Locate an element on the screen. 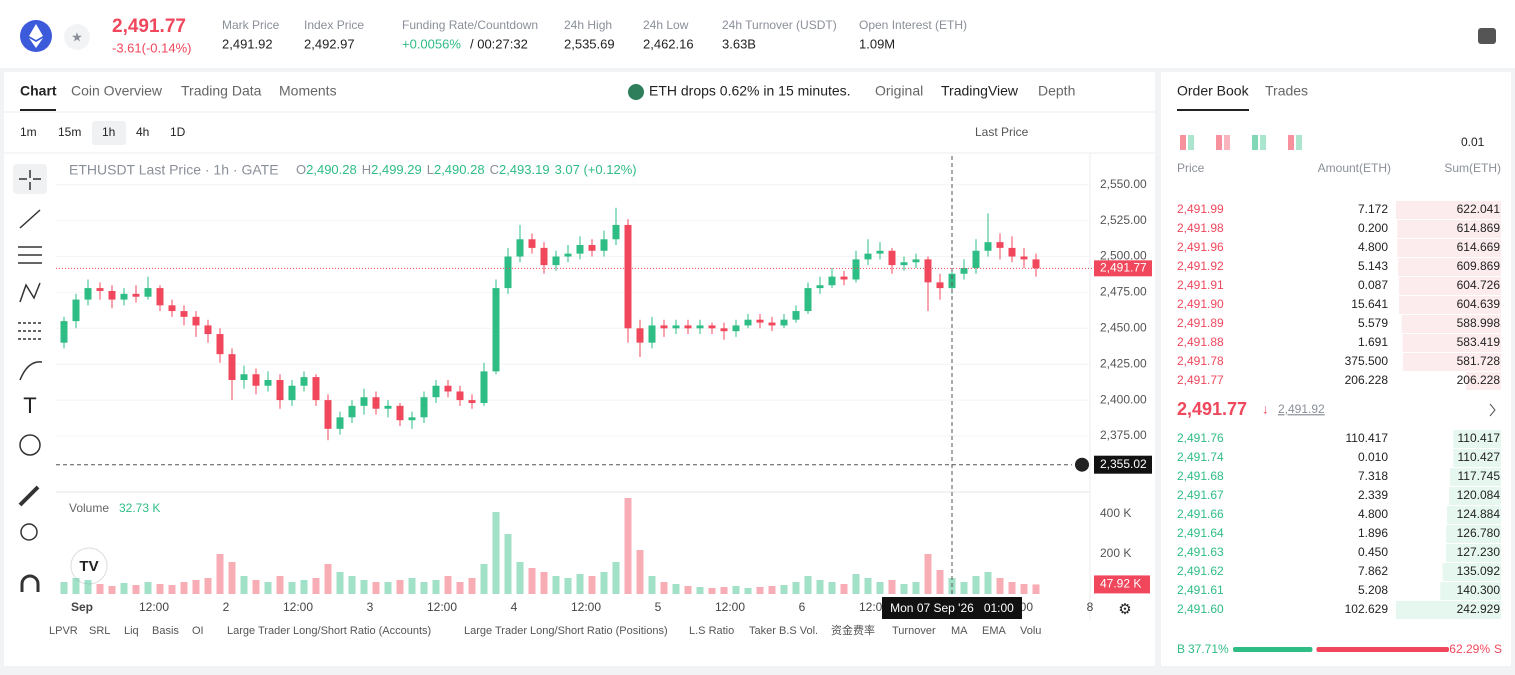  ob-price: 2,491.96 is located at coordinates (1200, 247).